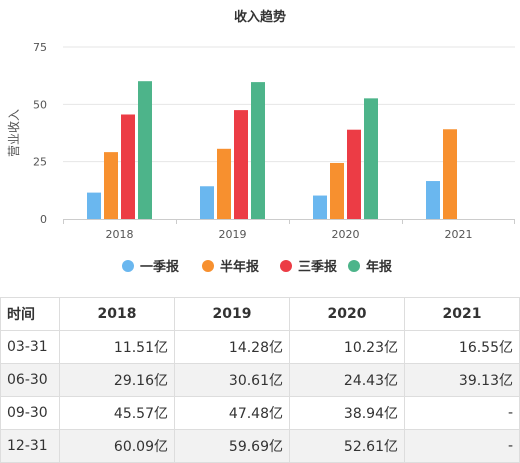  I want to click on table-cell: 16.55亿, so click(462, 347).